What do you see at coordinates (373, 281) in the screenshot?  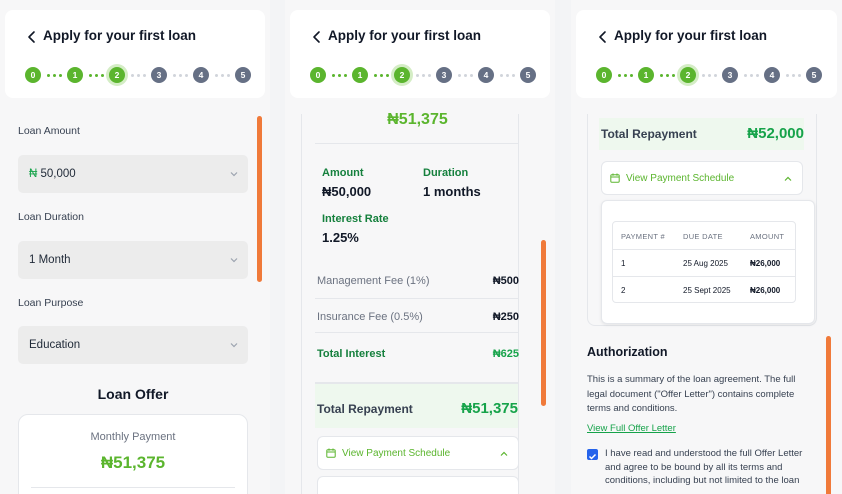 I see `management-fee-label: Management Fee (1%)` at bounding box center [373, 281].